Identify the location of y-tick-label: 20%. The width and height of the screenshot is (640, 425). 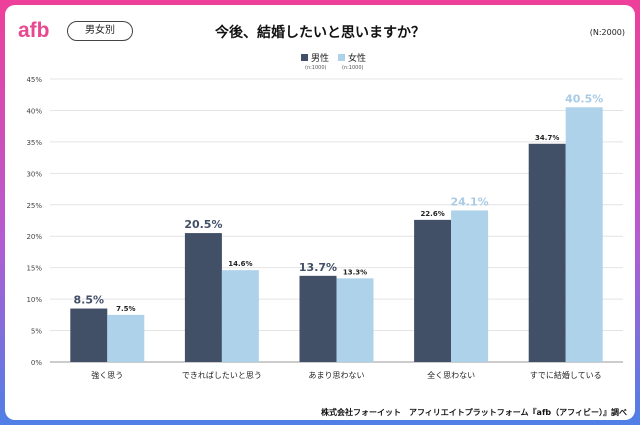
(34, 237).